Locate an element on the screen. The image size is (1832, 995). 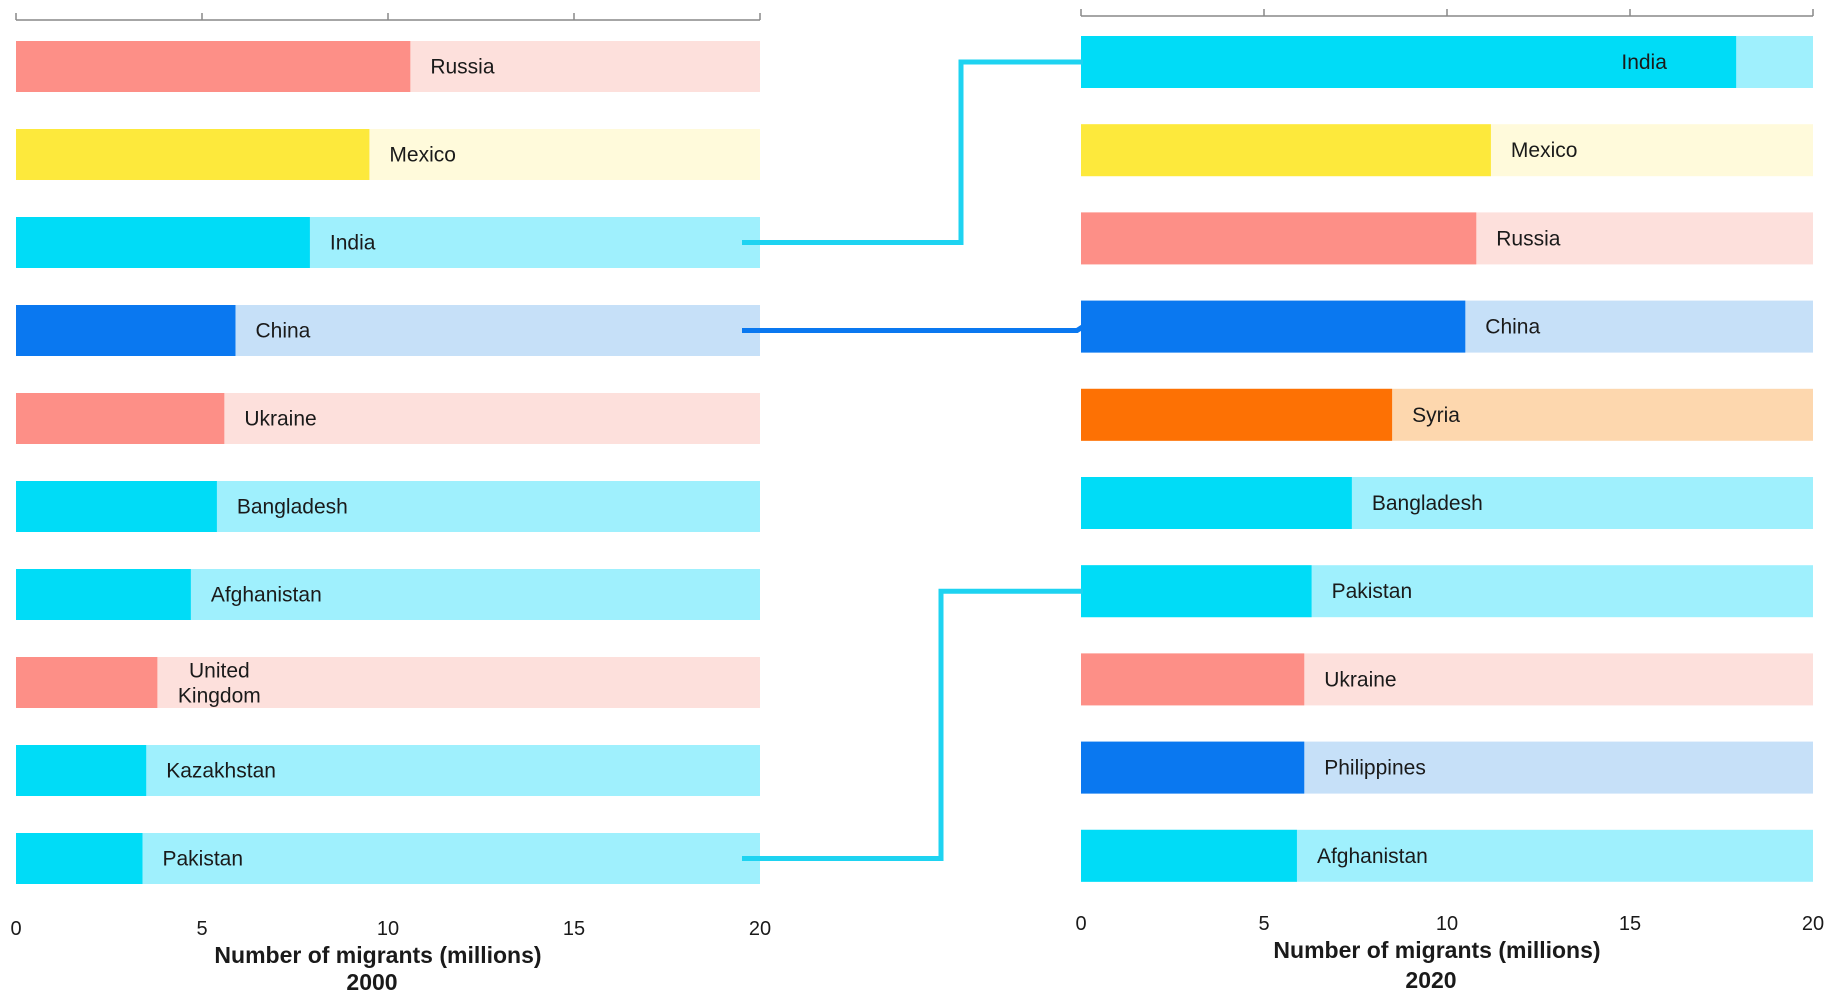
bar-label: Kazakhstan is located at coordinates (221, 771).